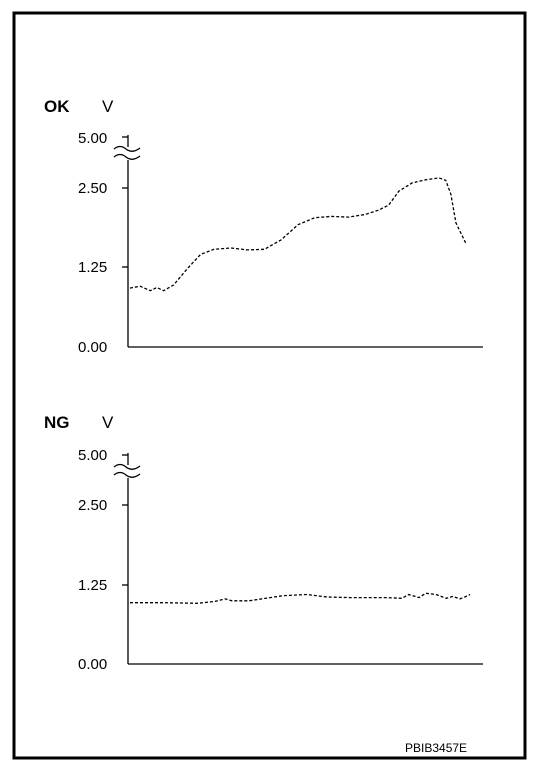  What do you see at coordinates (92, 267) in the screenshot?
I see `ok-ytick-1.25: 1.25` at bounding box center [92, 267].